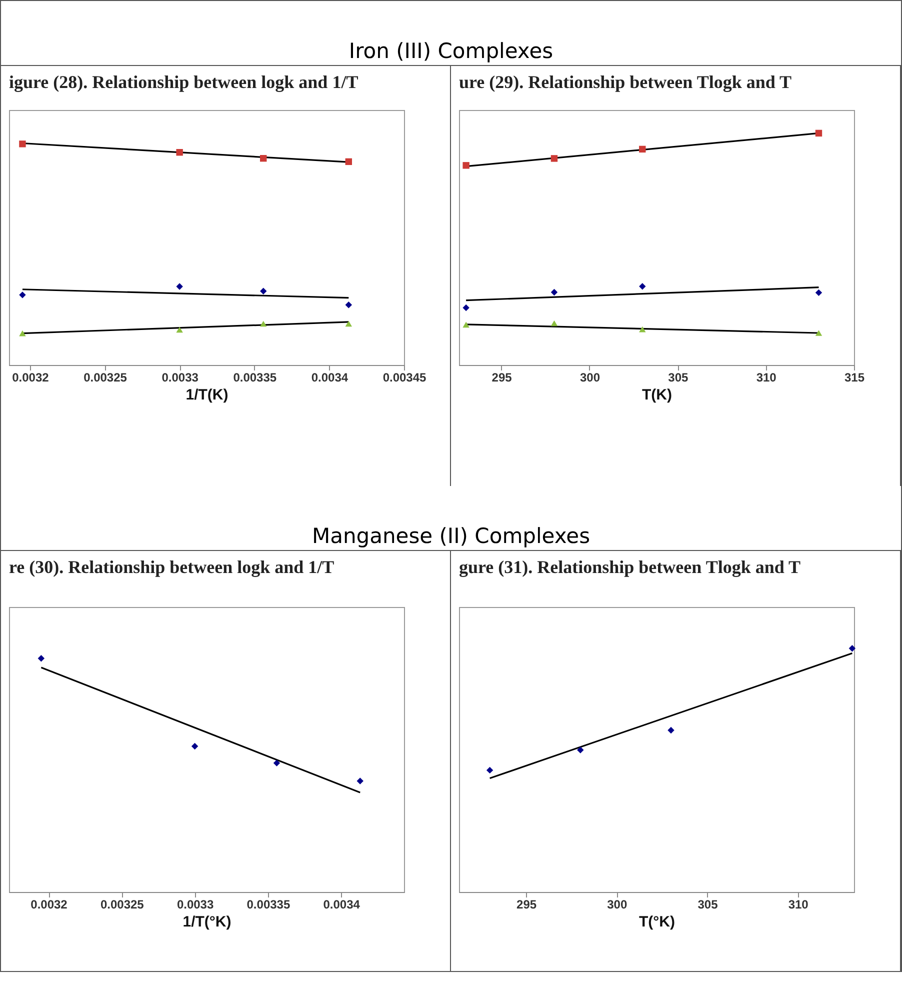 Image resolution: width=902 pixels, height=995 pixels. Describe the element at coordinates (451, 518) in the screenshot. I see `text: Manganese (II) Complexes` at that location.